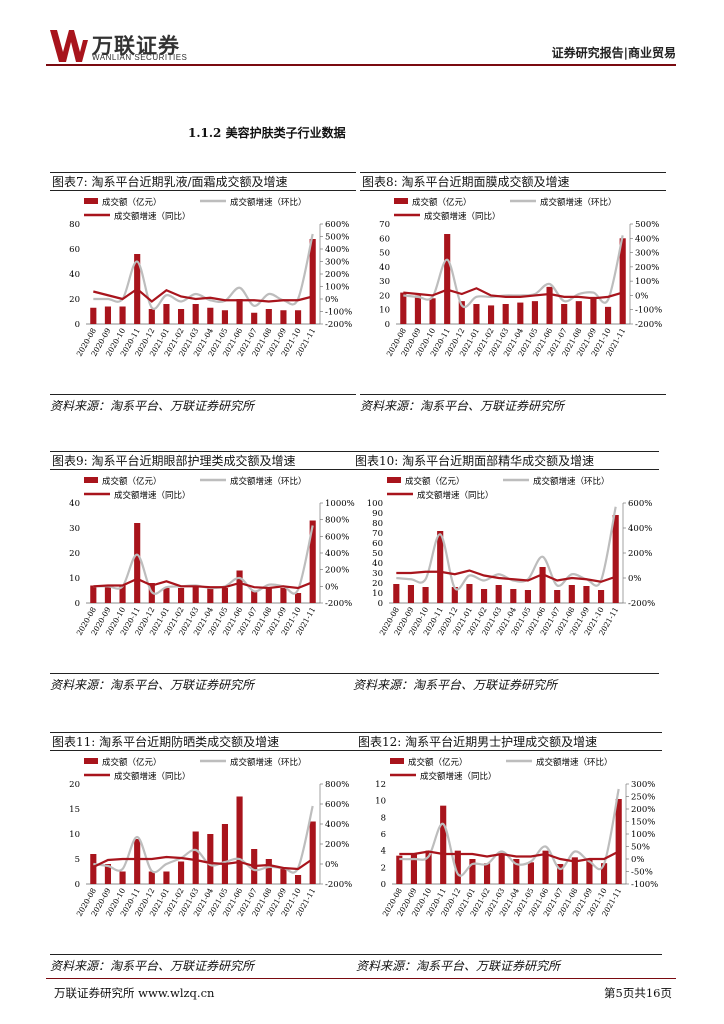  I want to click on chart-source: 资料来源：淘系平台、万联证券研究所, so click(203, 404).